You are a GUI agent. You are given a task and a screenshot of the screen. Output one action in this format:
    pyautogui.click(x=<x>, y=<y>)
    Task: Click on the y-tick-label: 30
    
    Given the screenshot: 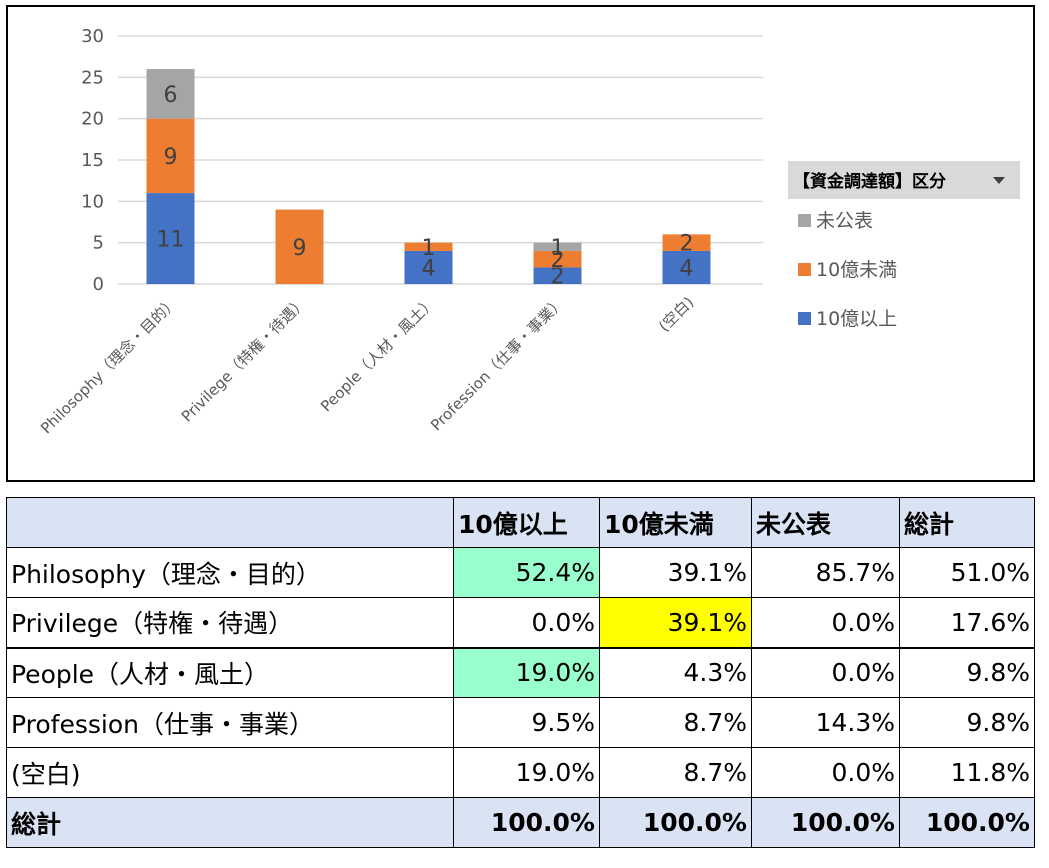 What is the action you would take?
    pyautogui.click(x=92, y=36)
    